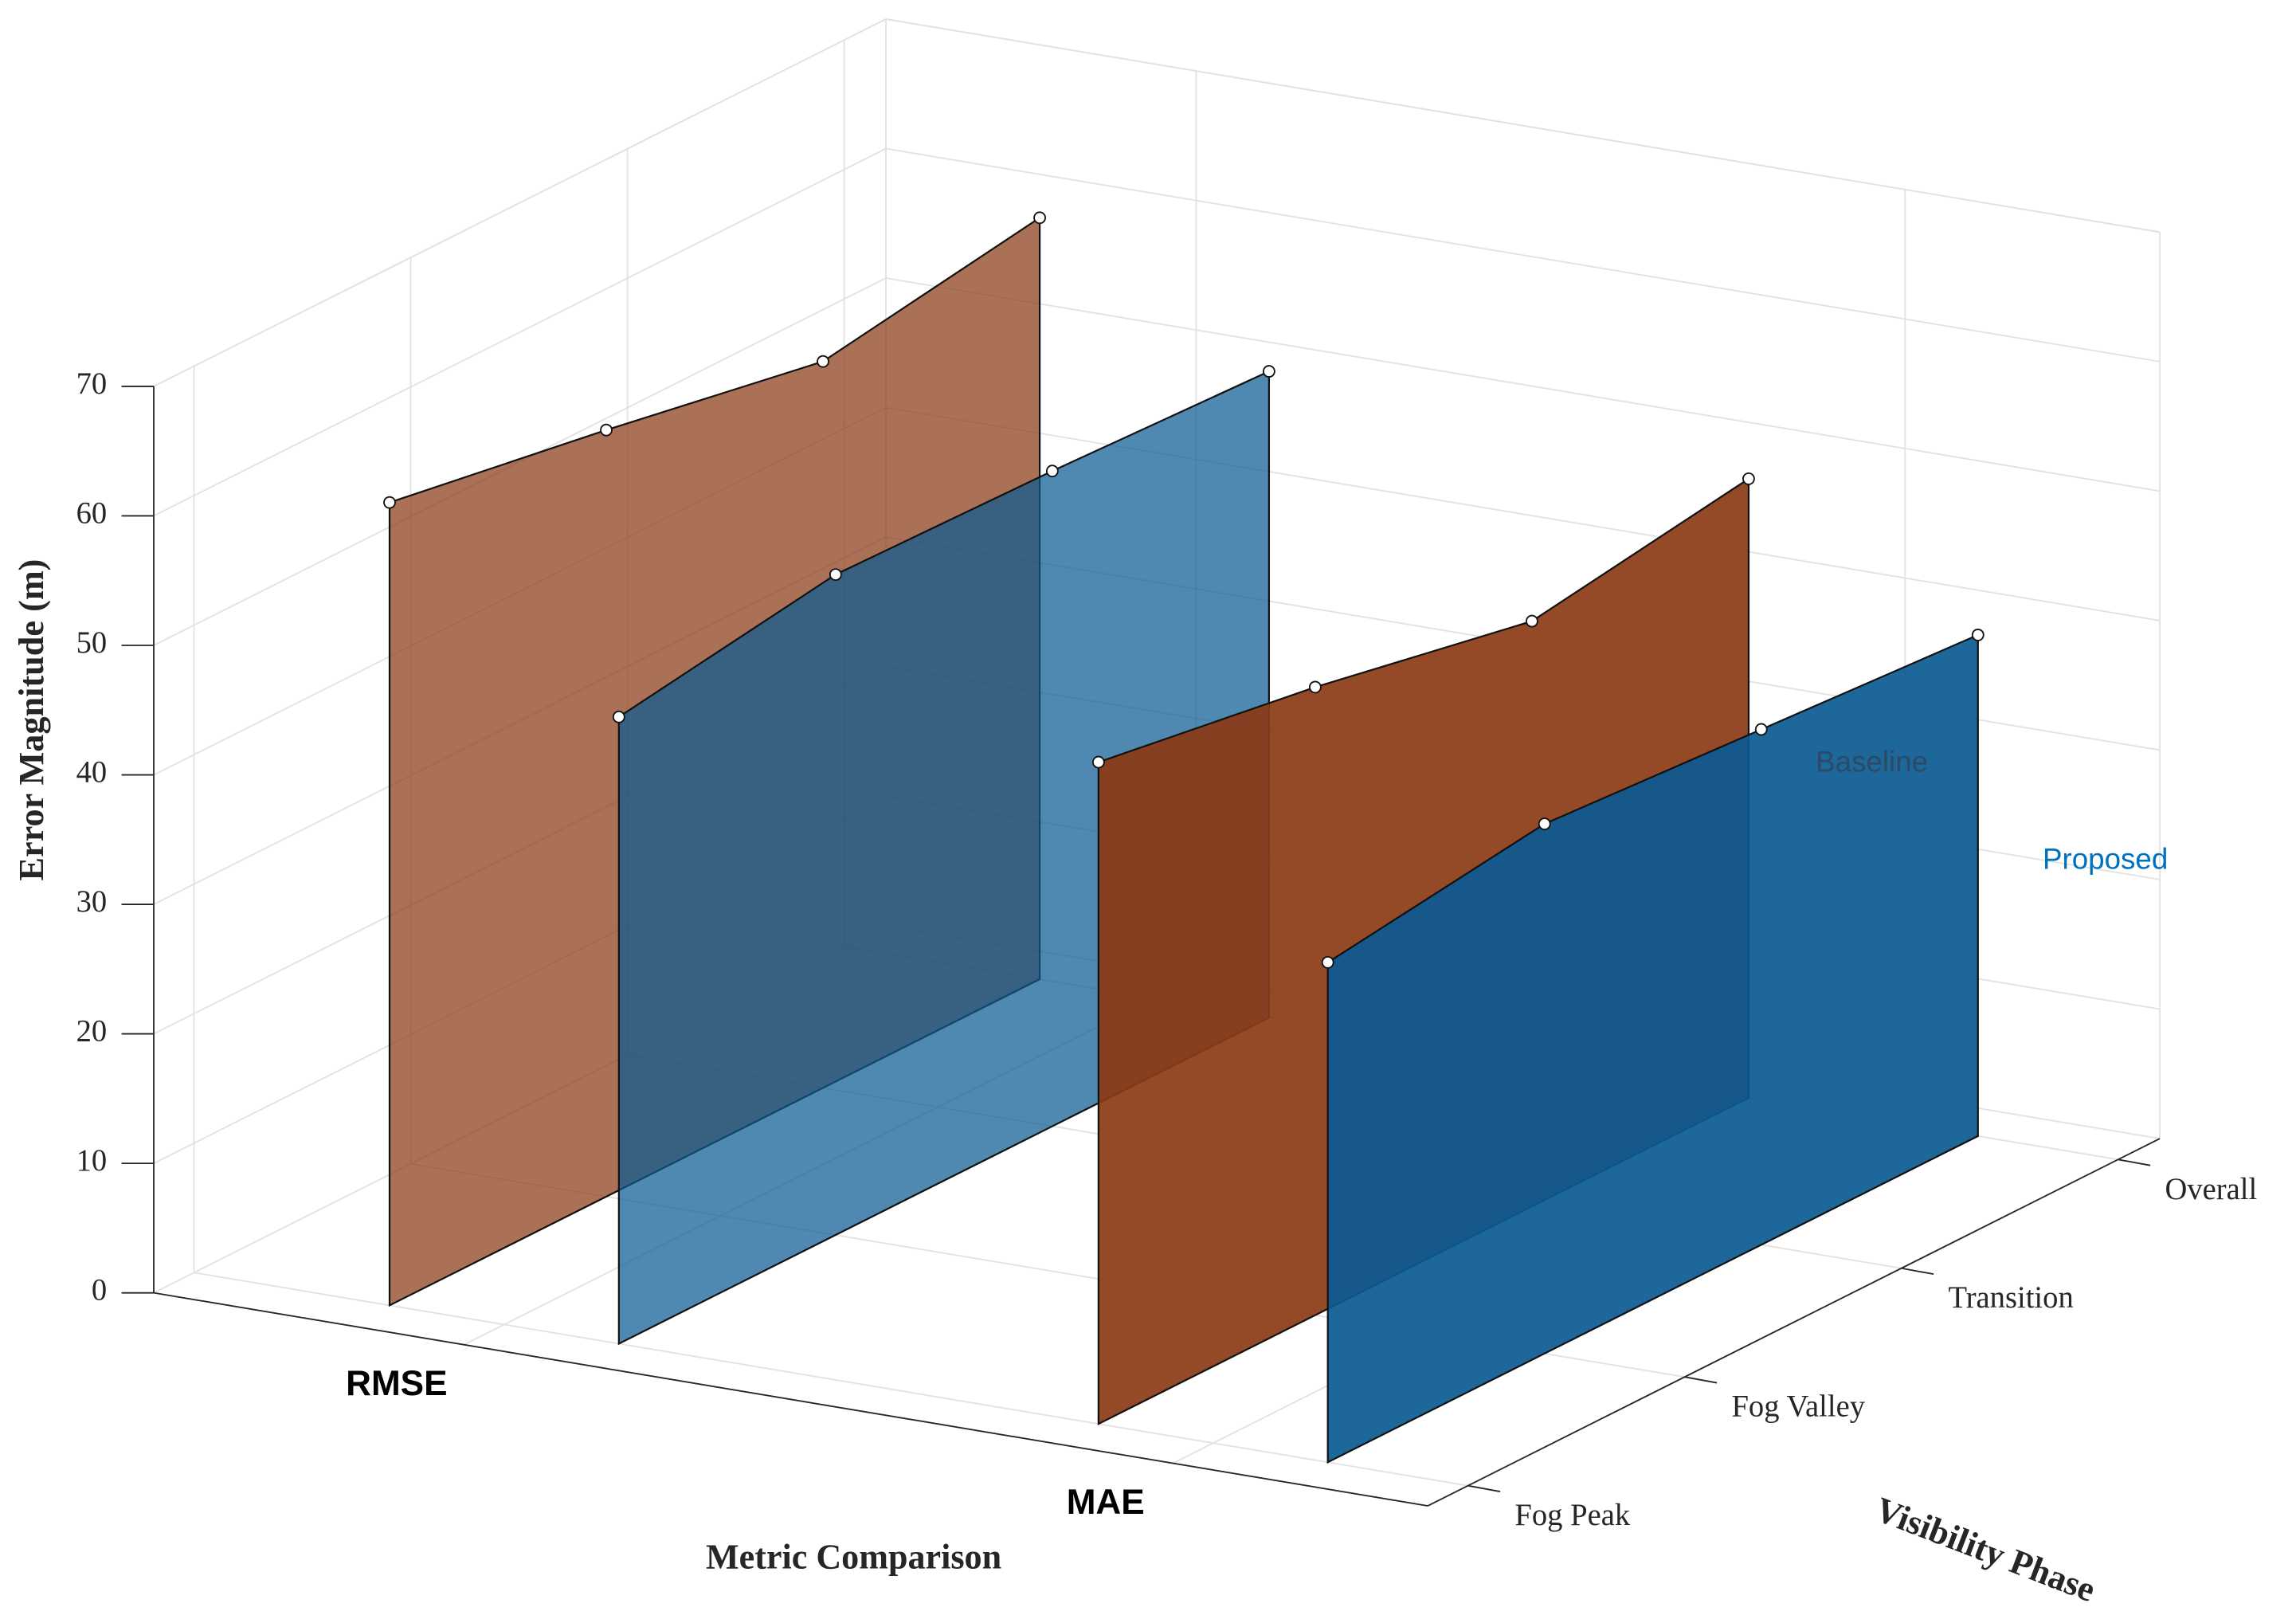  I want to click on z-tick-label: 70, so click(92, 384).